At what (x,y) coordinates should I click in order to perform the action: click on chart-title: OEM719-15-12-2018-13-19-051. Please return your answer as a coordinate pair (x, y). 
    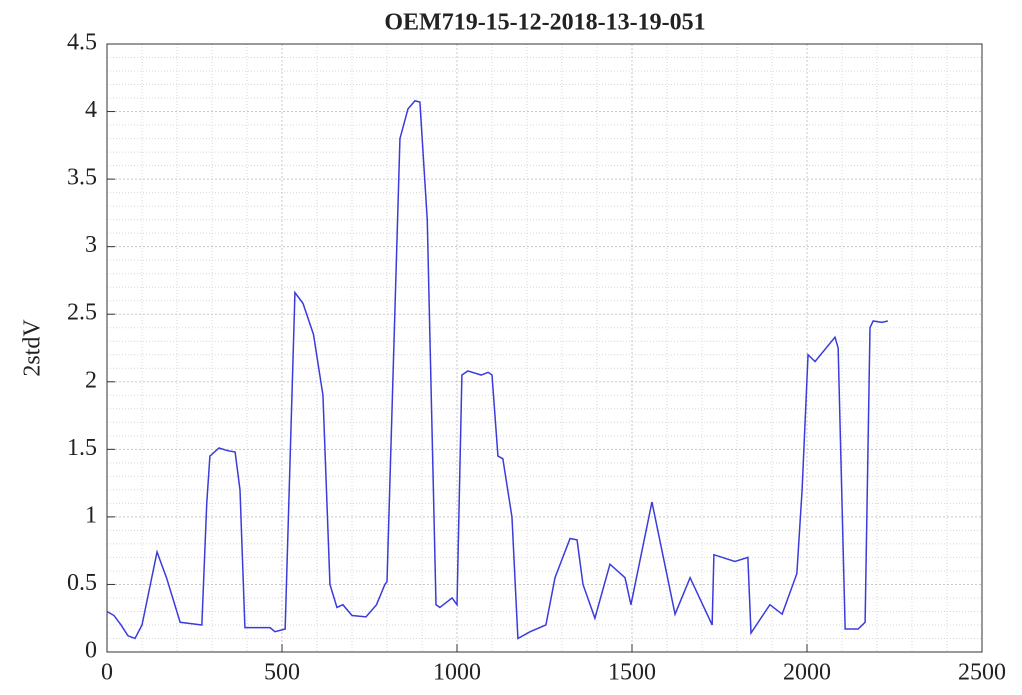
    Looking at the image, I should click on (544, 23).